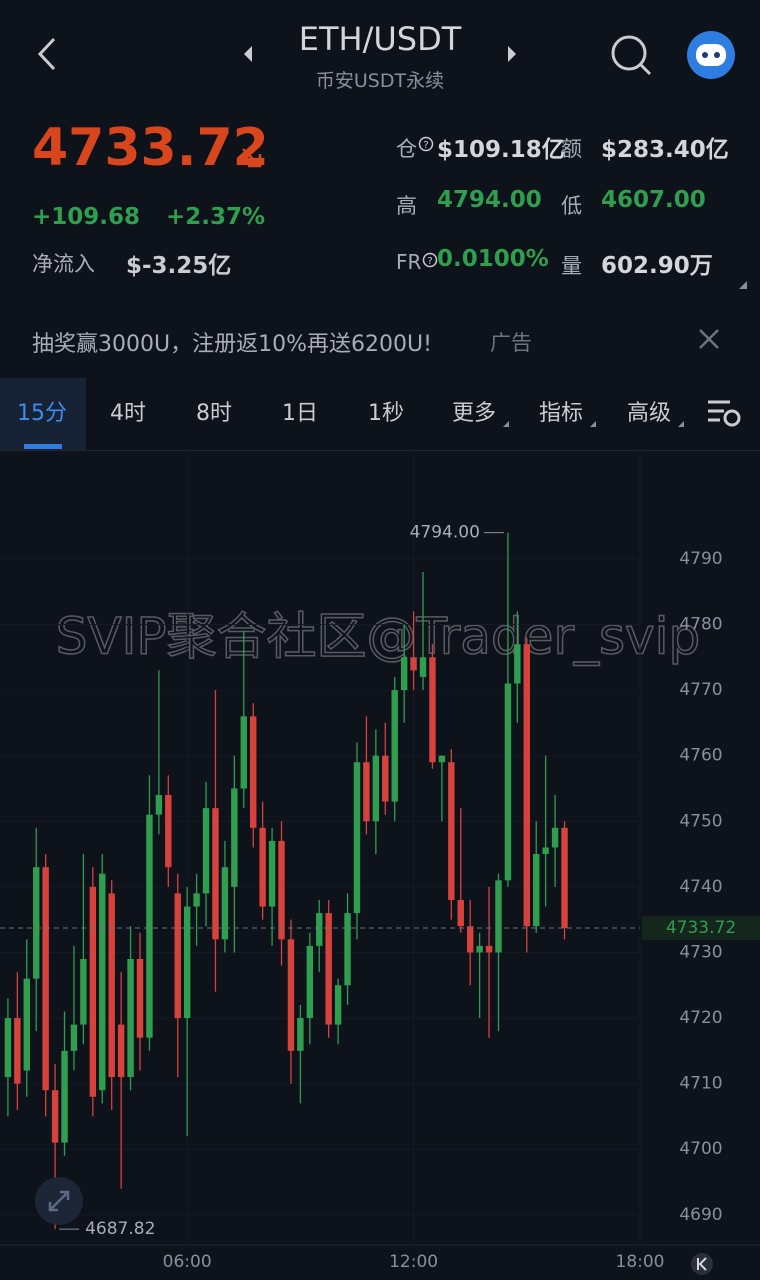 Image resolution: width=760 pixels, height=1280 pixels. Describe the element at coordinates (473, 413) in the screenshot. I see `timeframe-tab: 更多` at that location.